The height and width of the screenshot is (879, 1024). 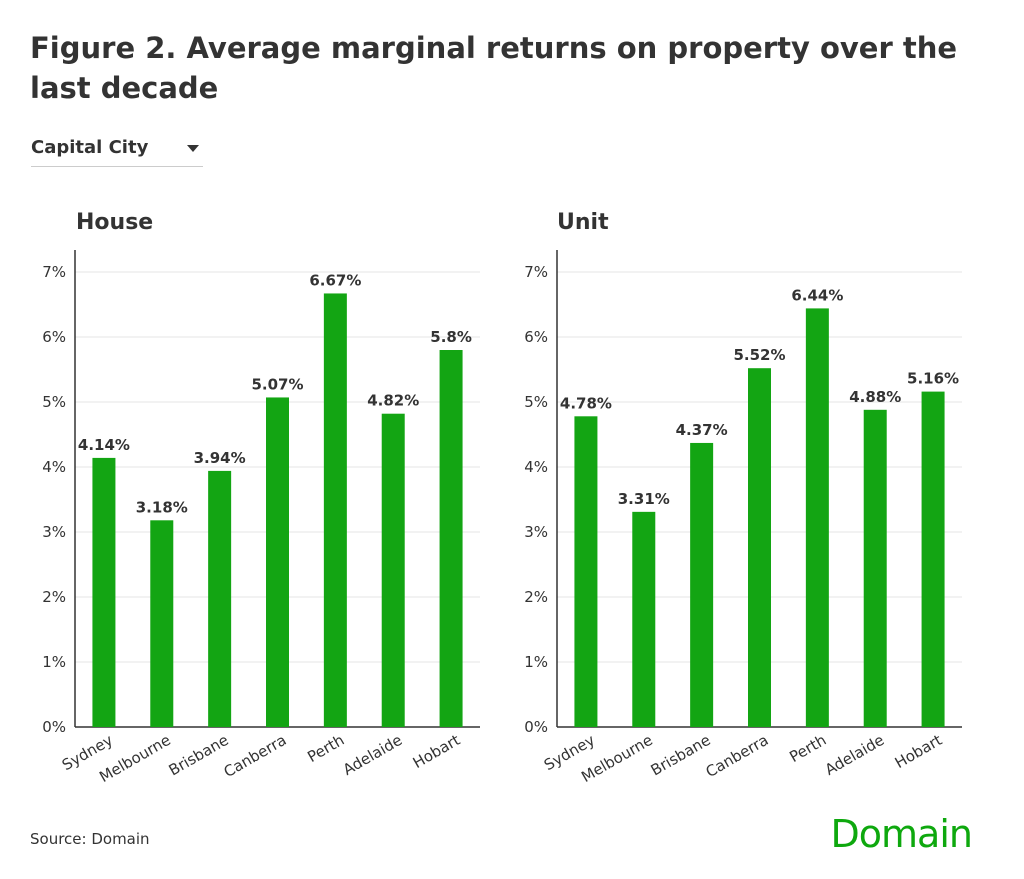 I want to click on domain-logo: Domain, so click(x=901, y=834).